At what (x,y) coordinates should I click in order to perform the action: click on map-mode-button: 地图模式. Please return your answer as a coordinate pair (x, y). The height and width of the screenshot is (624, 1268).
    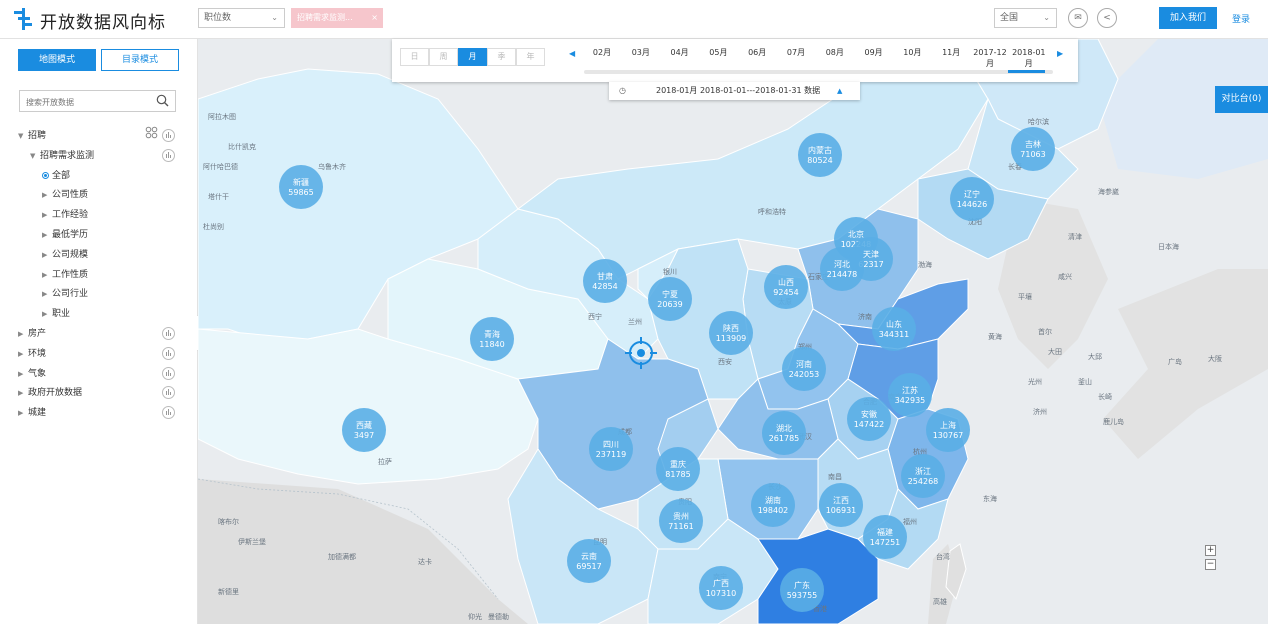
    Looking at the image, I should click on (57, 60).